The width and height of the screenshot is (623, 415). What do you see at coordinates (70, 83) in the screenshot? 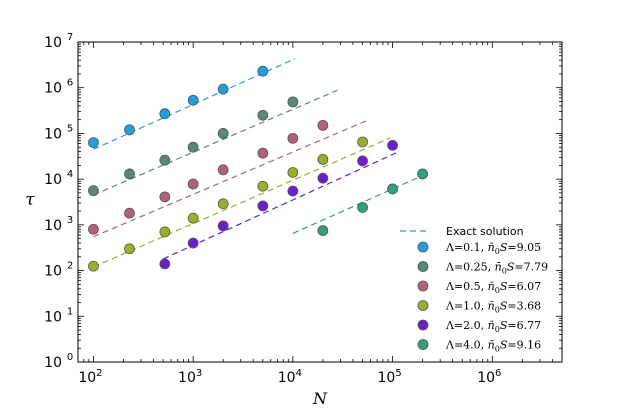
I see `y-tick-exponent: 6` at bounding box center [70, 83].